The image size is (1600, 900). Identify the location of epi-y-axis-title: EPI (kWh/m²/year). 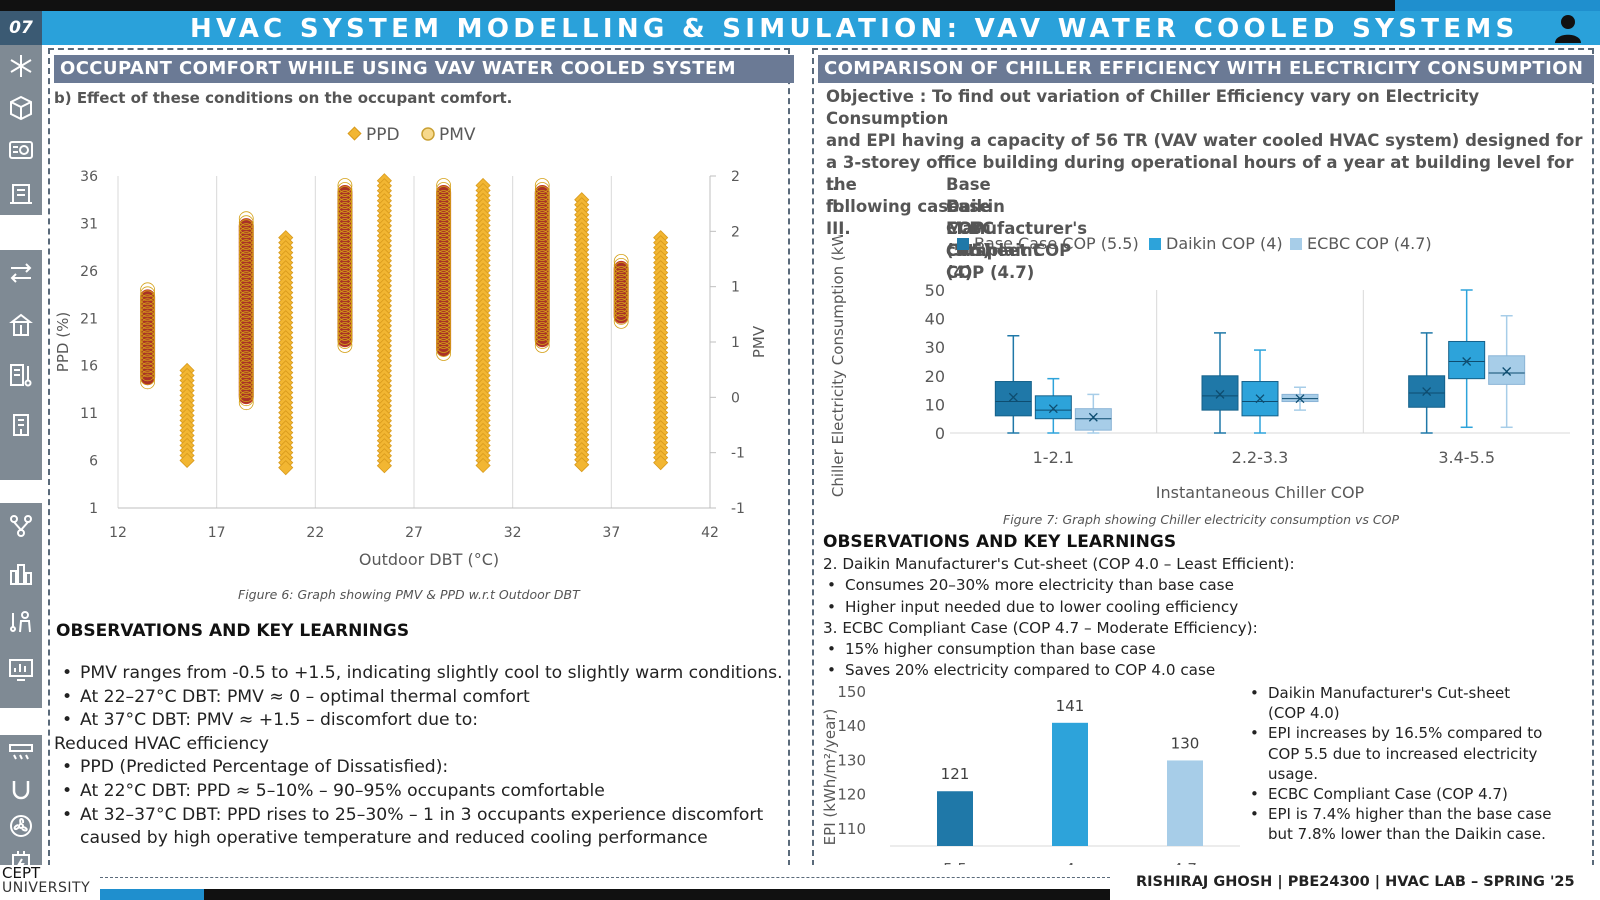
(830, 777).